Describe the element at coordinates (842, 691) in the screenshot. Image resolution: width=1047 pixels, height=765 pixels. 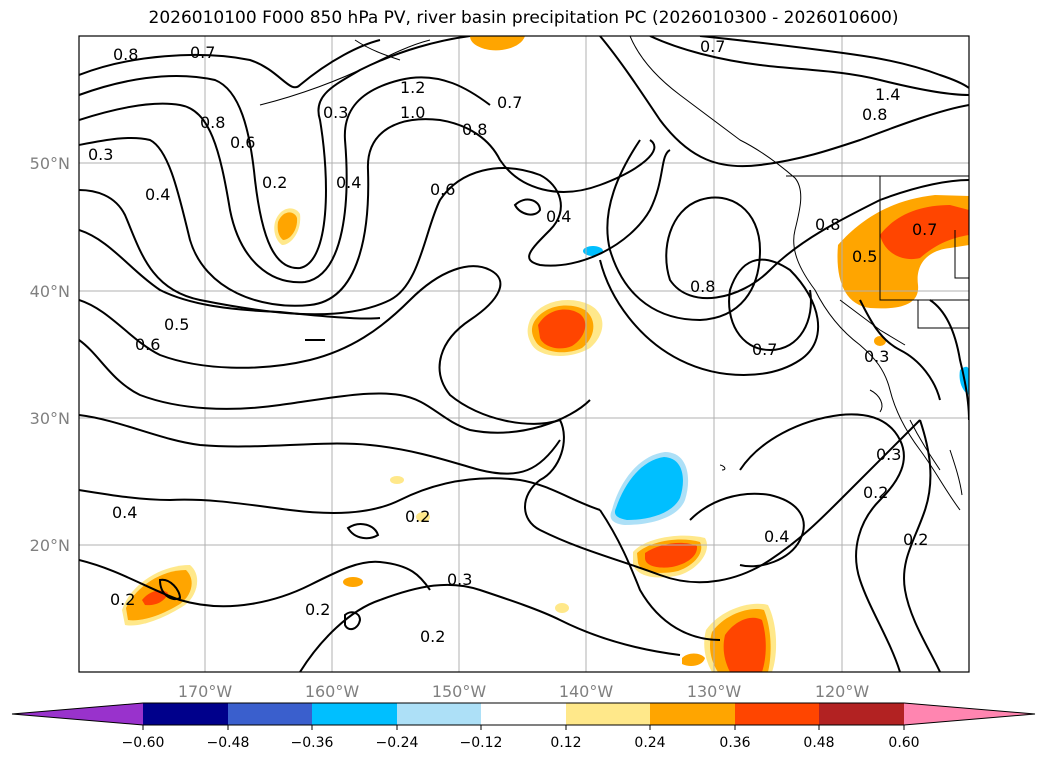
I see `lon-tick-label: 120°W` at that location.